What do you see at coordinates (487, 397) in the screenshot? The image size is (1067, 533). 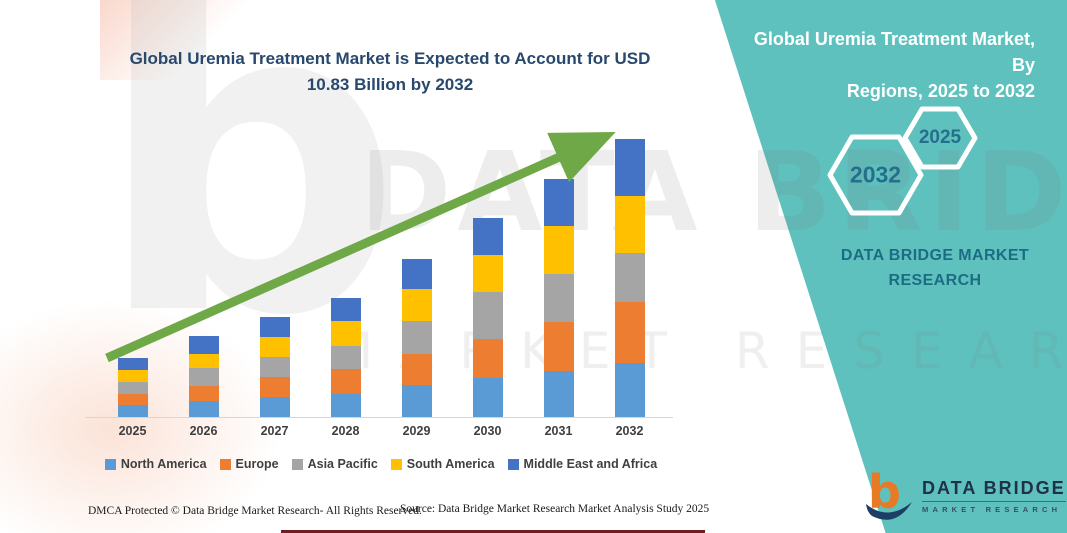 I see `bar-segment-2030-north-america` at bounding box center [487, 397].